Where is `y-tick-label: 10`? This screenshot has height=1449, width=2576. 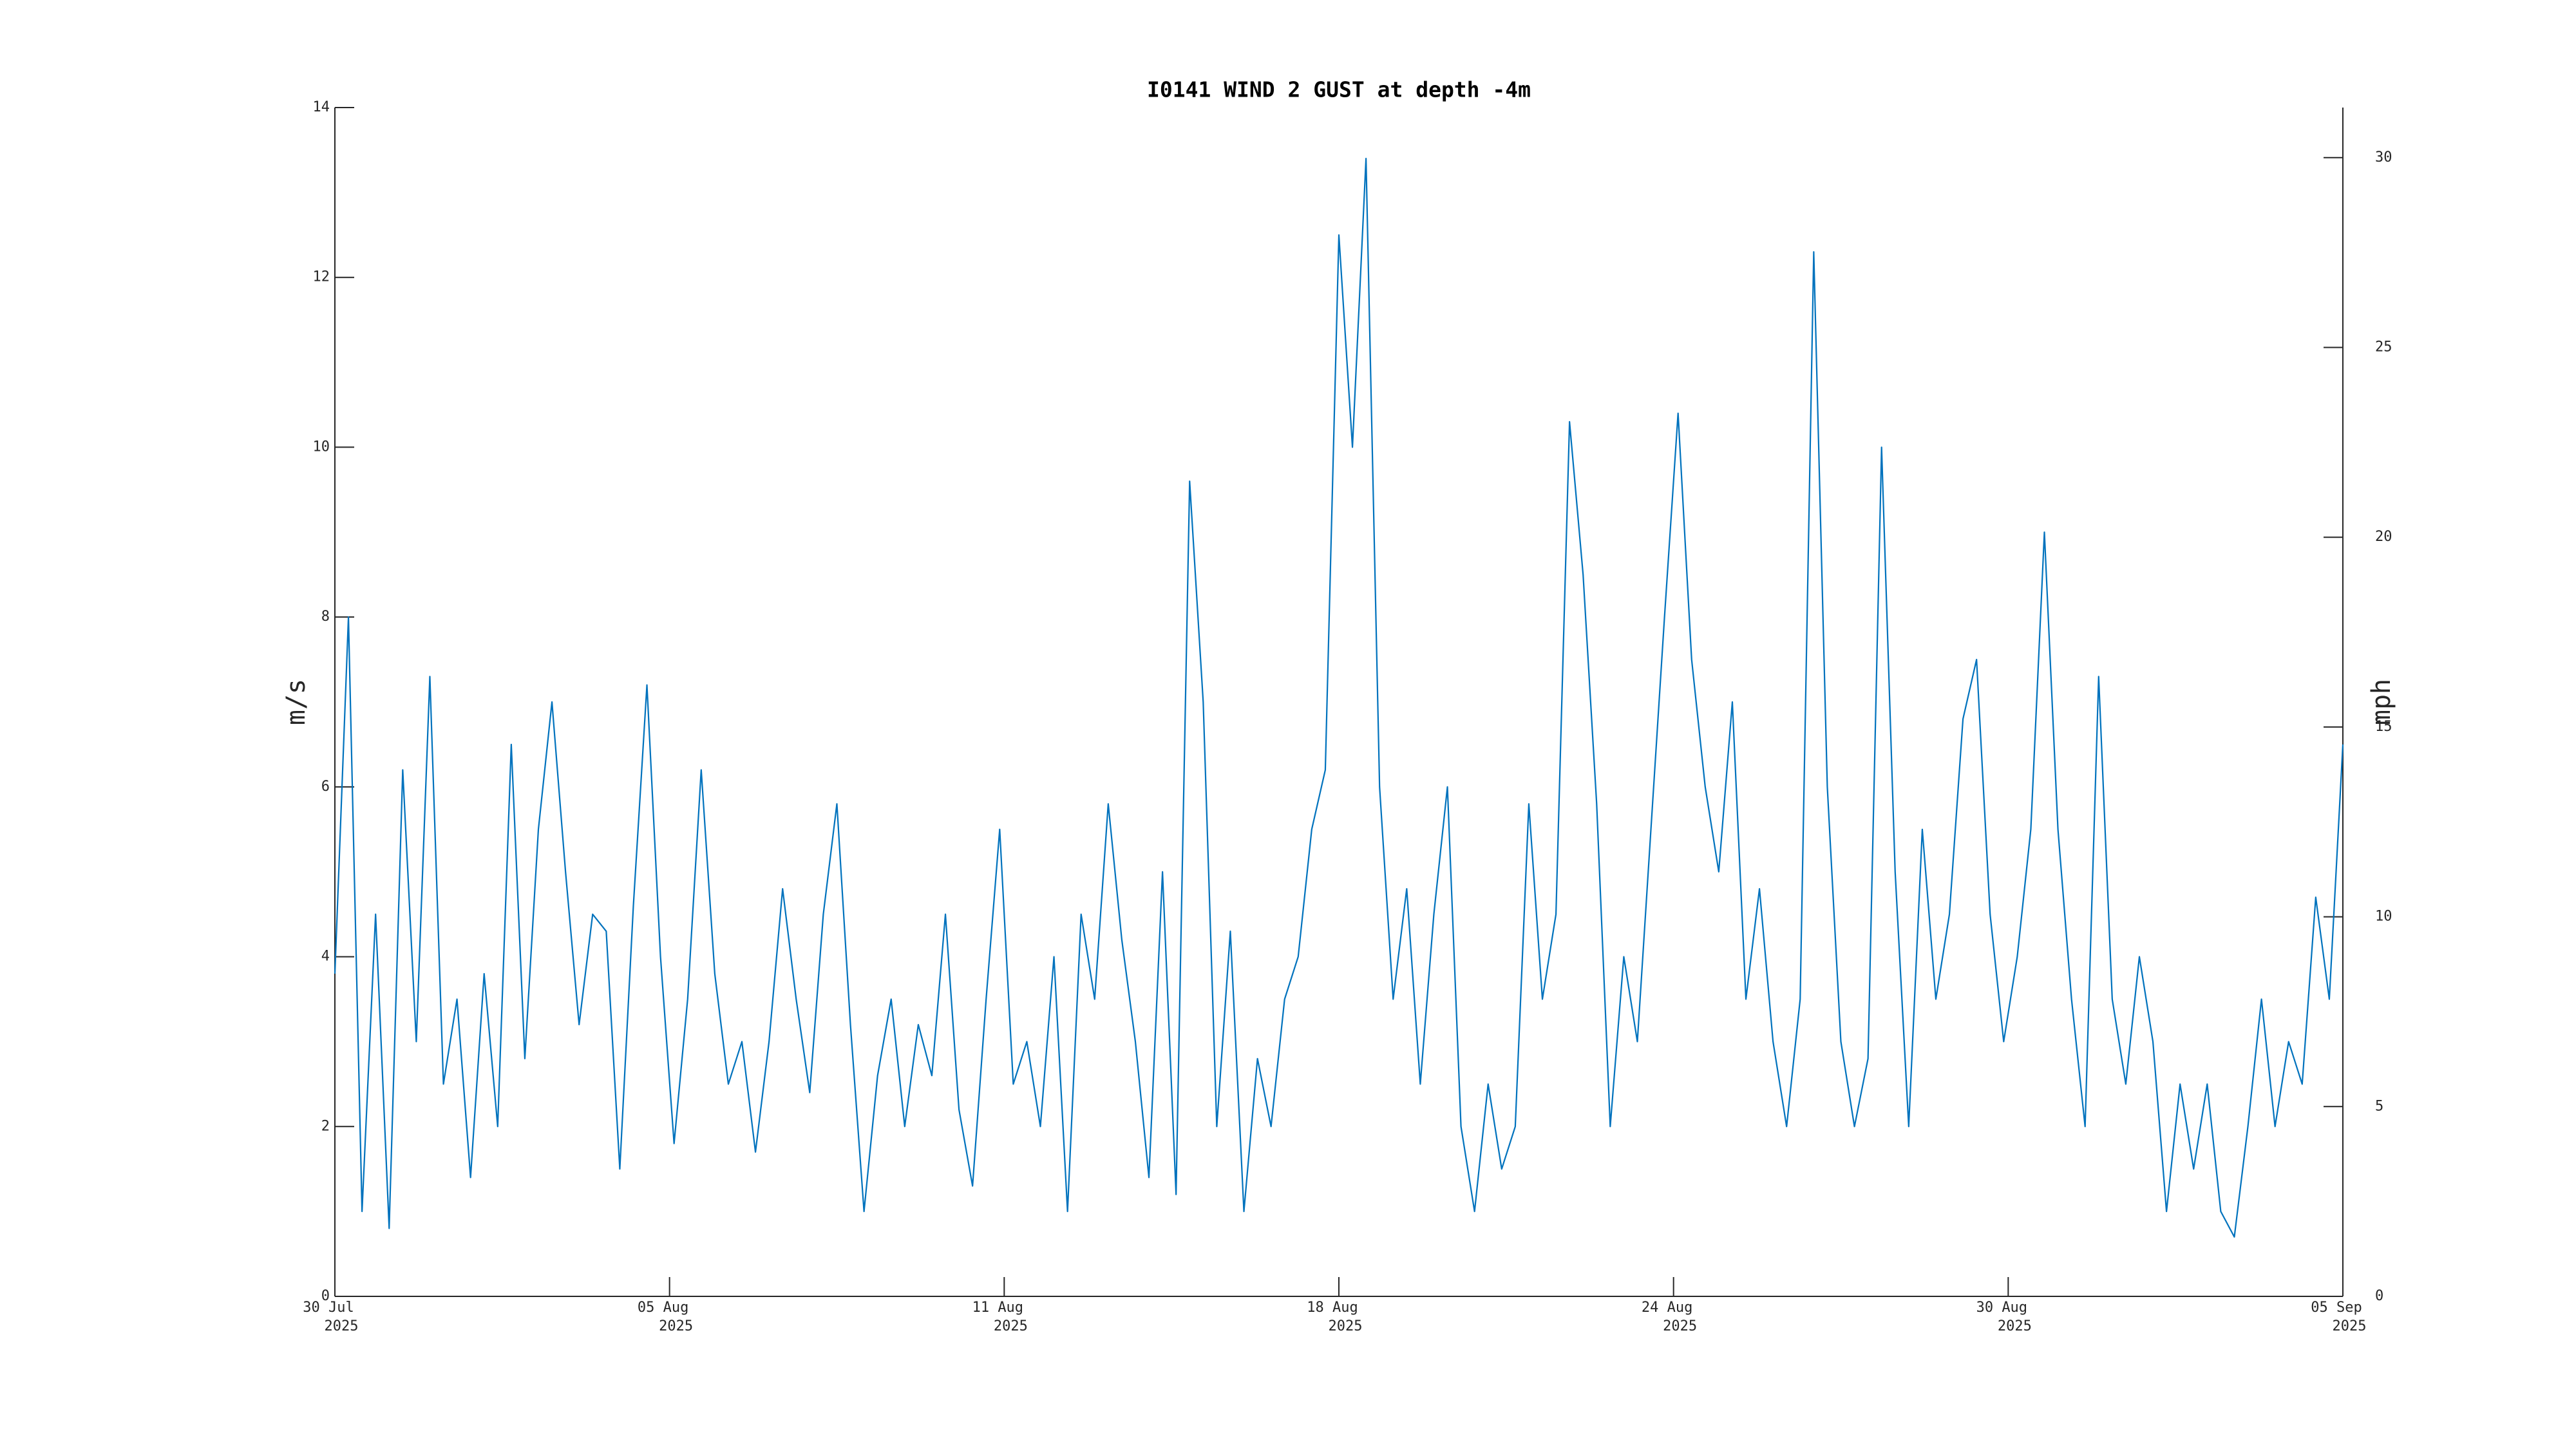
y-tick-label: 10 is located at coordinates (321, 447).